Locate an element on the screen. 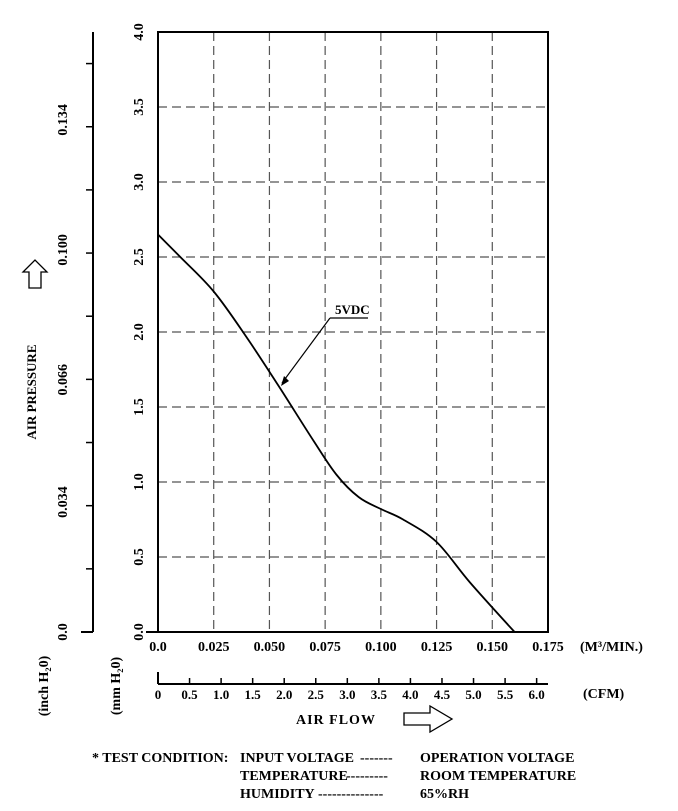 The width and height of the screenshot is (678, 811). y-unit-mm: (mm H₂0) is located at coordinates (116, 686).